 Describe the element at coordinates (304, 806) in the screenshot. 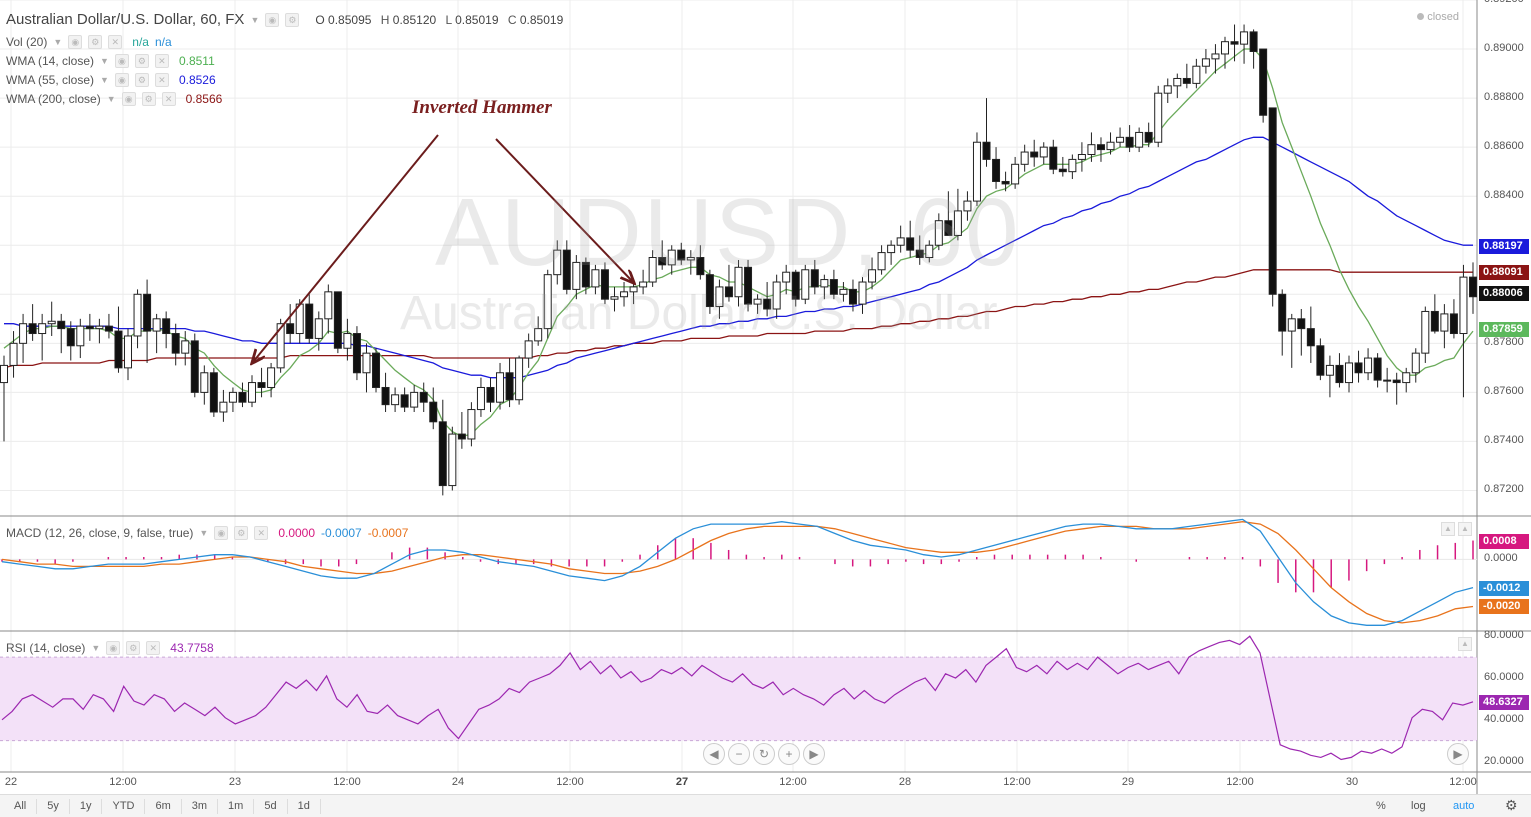

I see `range-button-1d: 1d` at that location.